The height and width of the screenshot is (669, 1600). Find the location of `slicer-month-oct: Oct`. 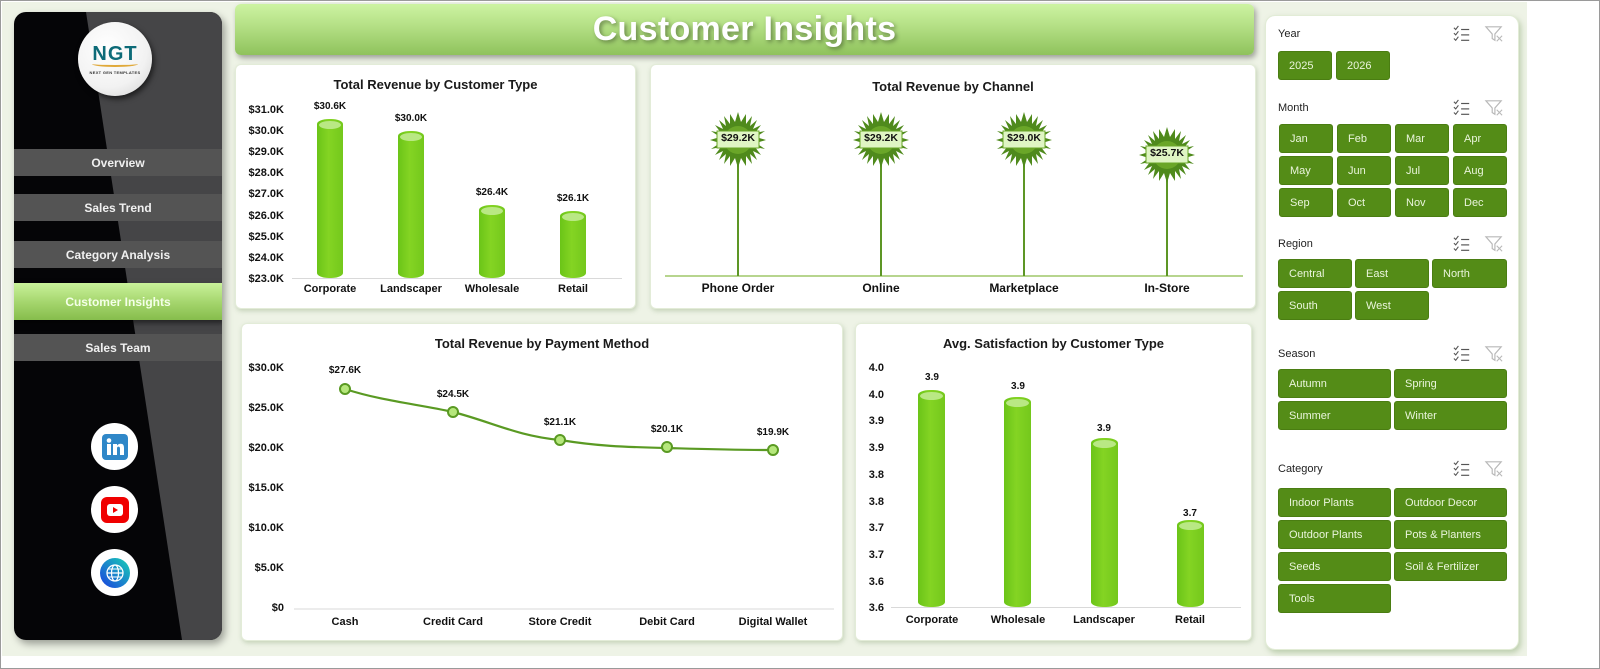

slicer-month-oct: Oct is located at coordinates (1364, 202).